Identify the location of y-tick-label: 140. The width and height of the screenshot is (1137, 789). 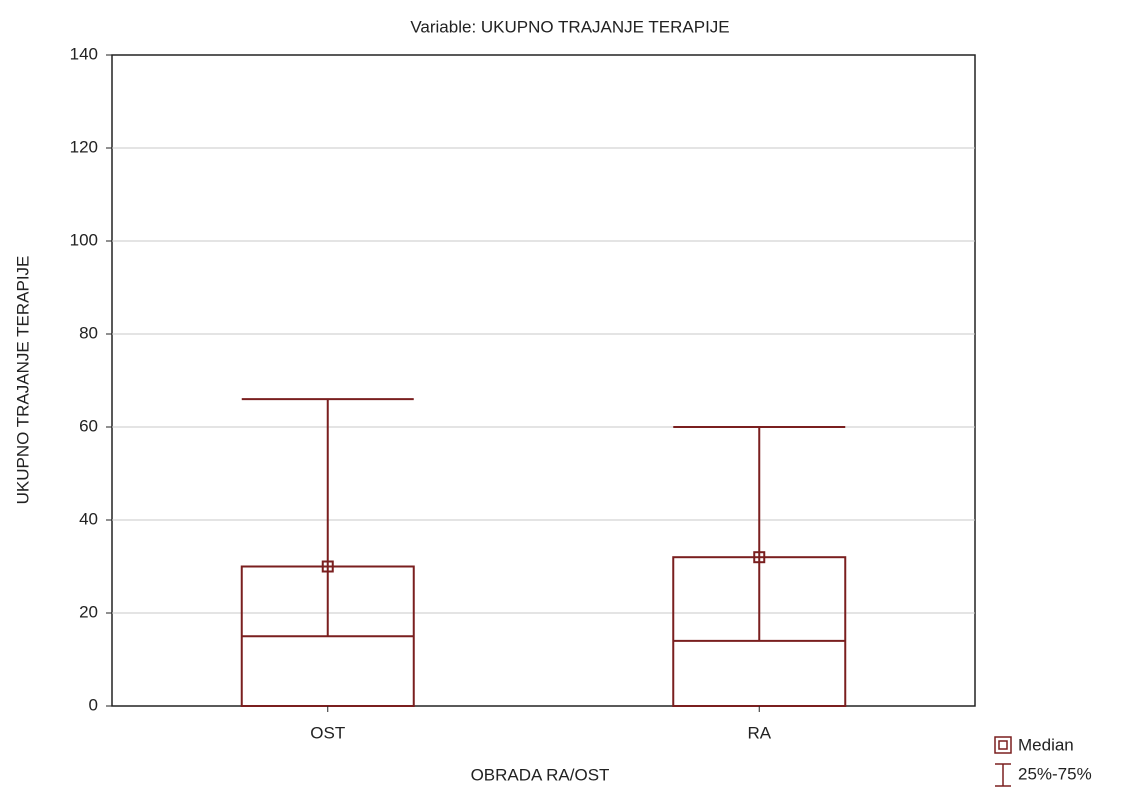
(84, 53).